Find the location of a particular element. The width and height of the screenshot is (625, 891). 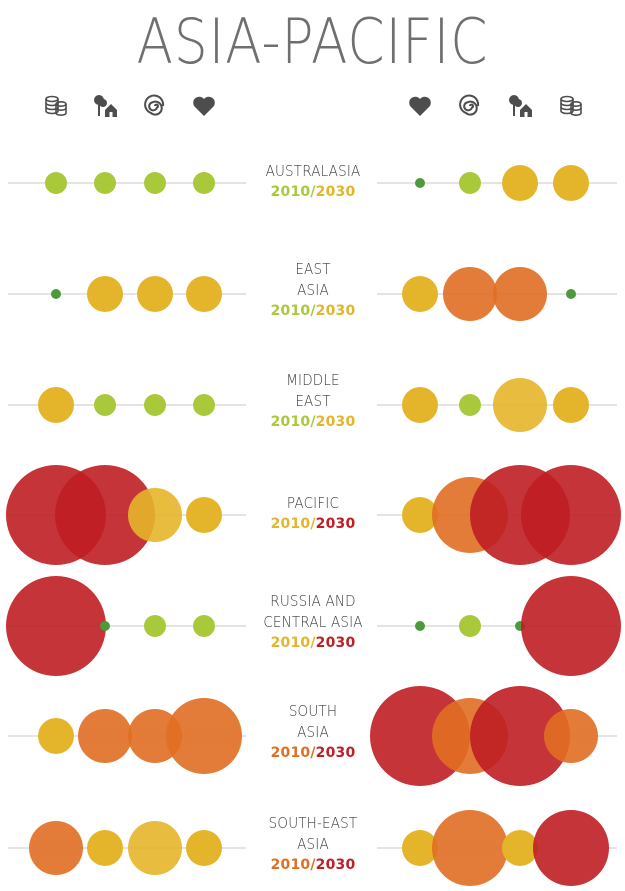

region-label: PACIFIC 2010/2030 is located at coordinates (313, 514).